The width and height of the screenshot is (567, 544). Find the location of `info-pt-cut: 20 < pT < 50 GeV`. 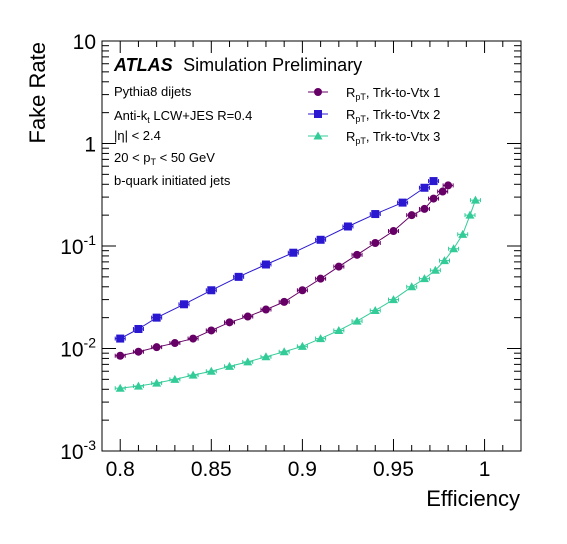

info-pt-cut: 20 < pT < 50 GeV is located at coordinates (164, 158).